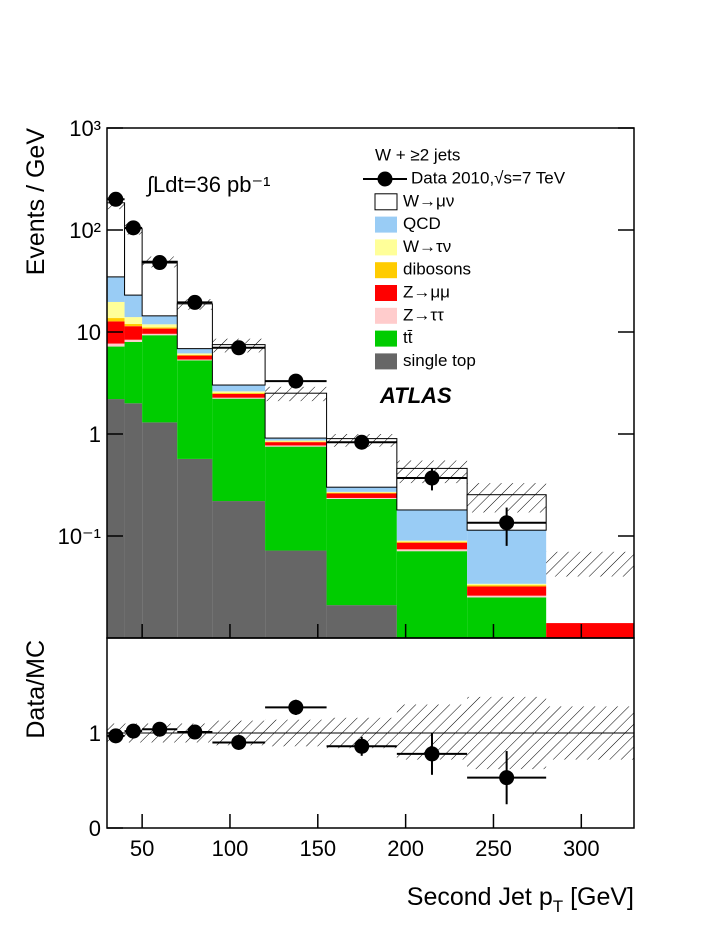 The width and height of the screenshot is (721, 938). Describe the element at coordinates (405, 848) in the screenshot. I see `x-tick-label: 200` at that location.